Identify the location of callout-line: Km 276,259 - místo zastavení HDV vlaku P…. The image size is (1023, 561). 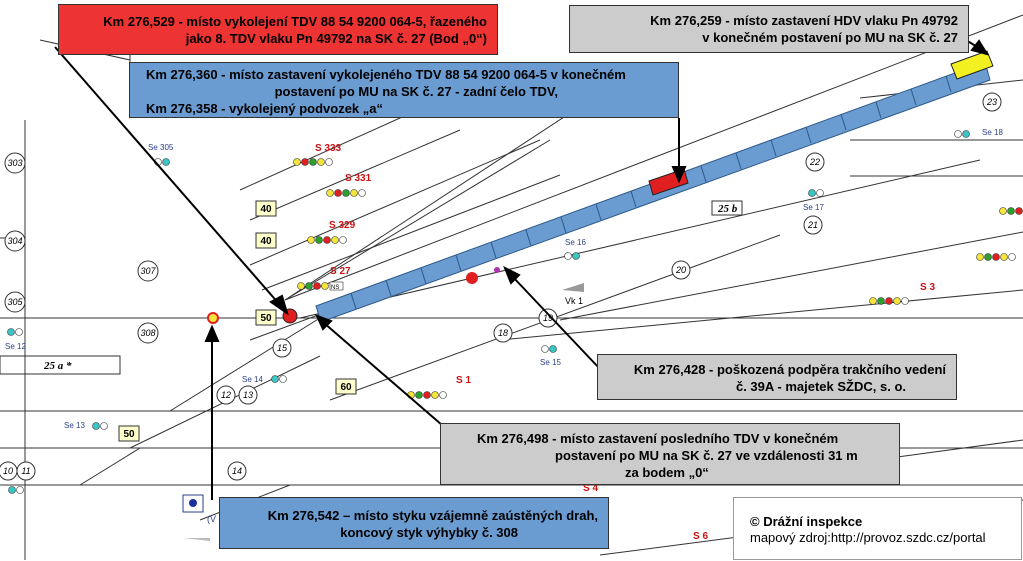
(804, 20).